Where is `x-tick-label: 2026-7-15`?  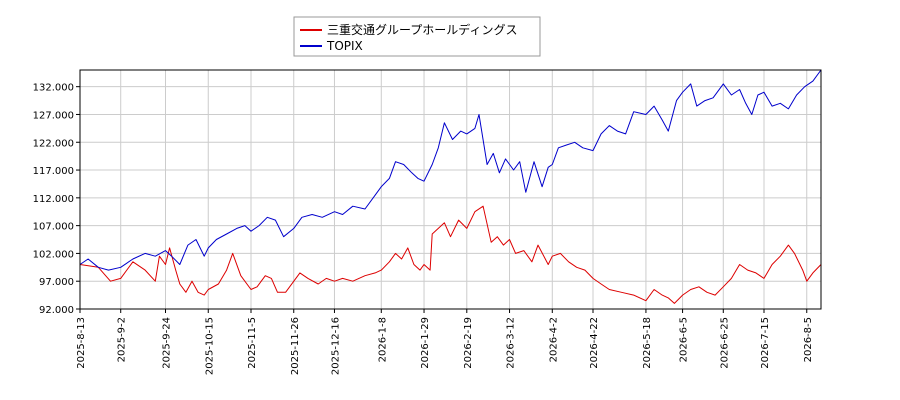 x-tick-label: 2026-7-15 is located at coordinates (765, 343).